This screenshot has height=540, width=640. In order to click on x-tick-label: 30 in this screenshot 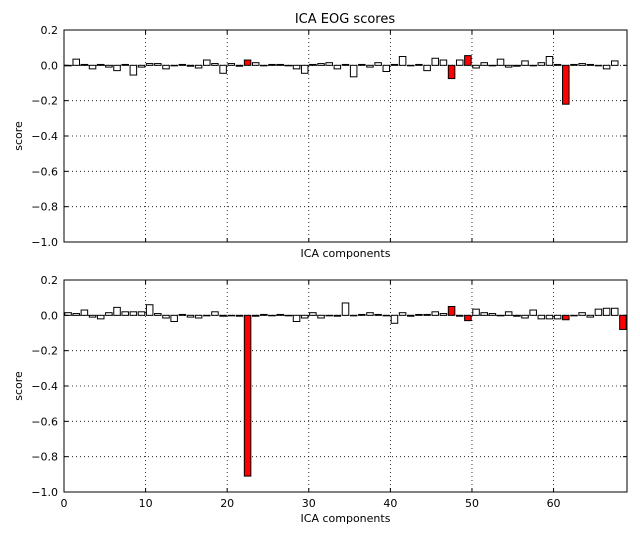, I will do `click(309, 503)`.